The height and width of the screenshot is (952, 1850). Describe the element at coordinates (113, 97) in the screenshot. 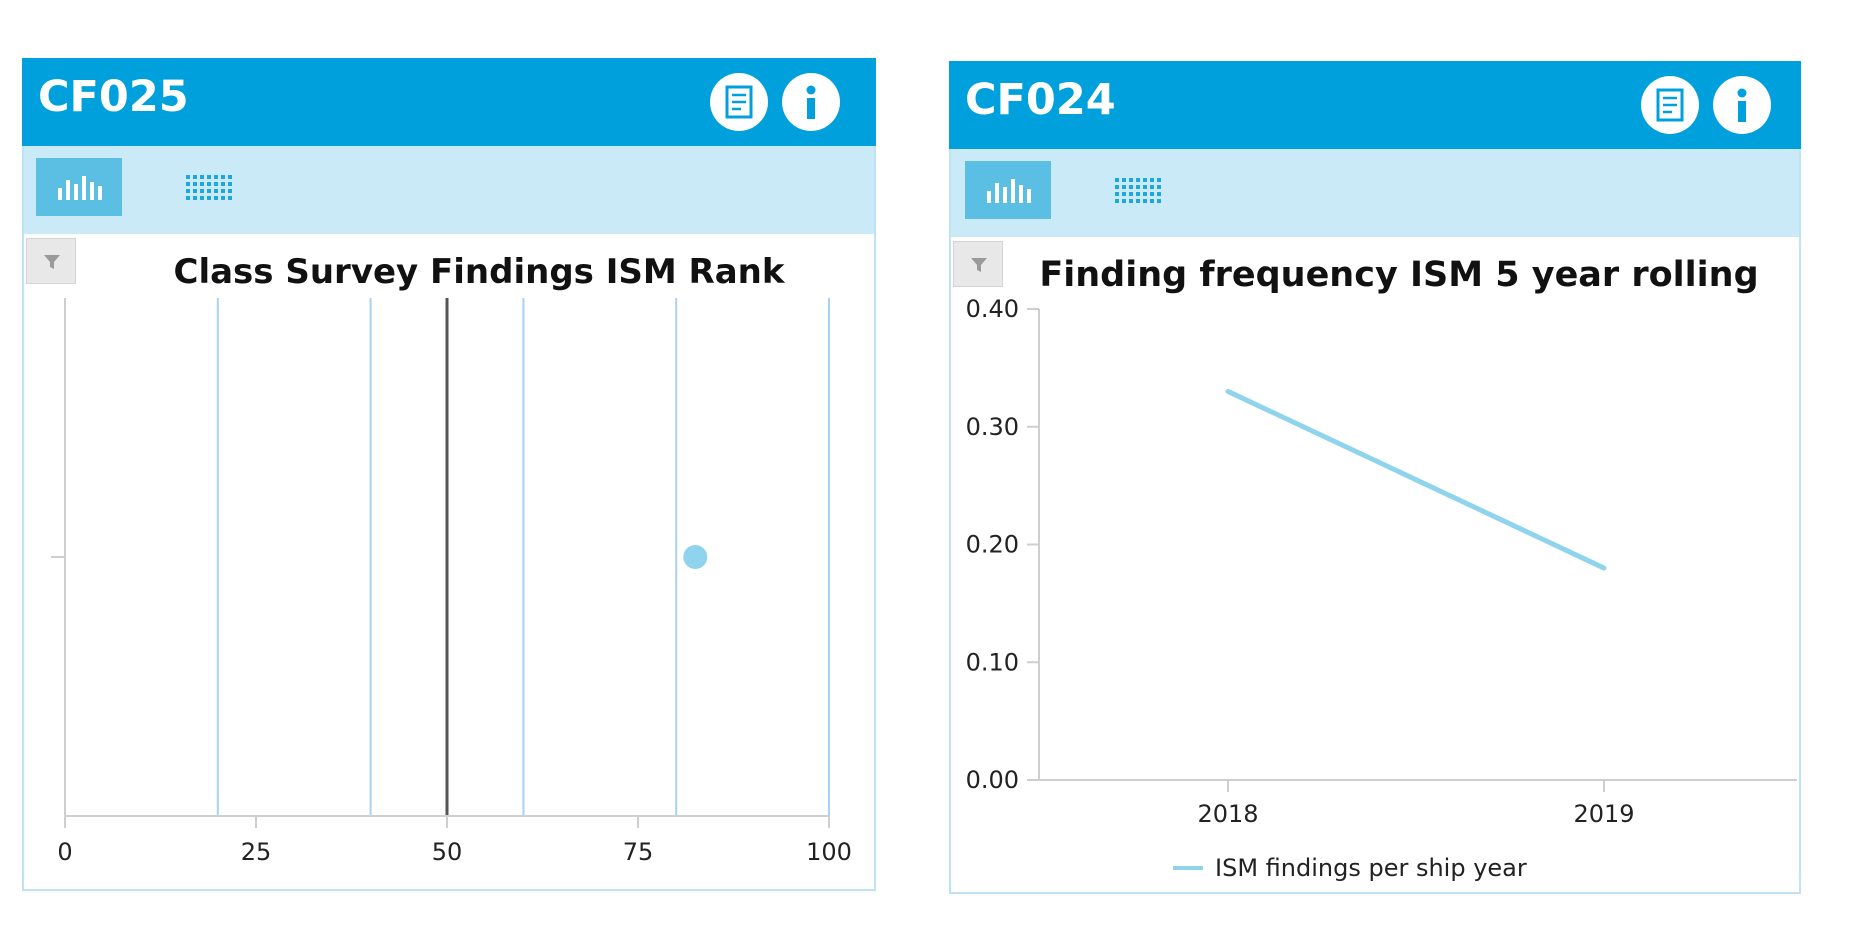

I see `panel-code: CF025` at that location.